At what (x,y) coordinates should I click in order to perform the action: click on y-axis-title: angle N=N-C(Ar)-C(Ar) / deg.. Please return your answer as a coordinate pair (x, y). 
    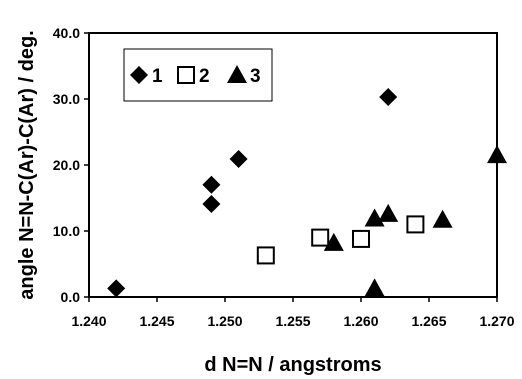
    Looking at the image, I should click on (27, 164).